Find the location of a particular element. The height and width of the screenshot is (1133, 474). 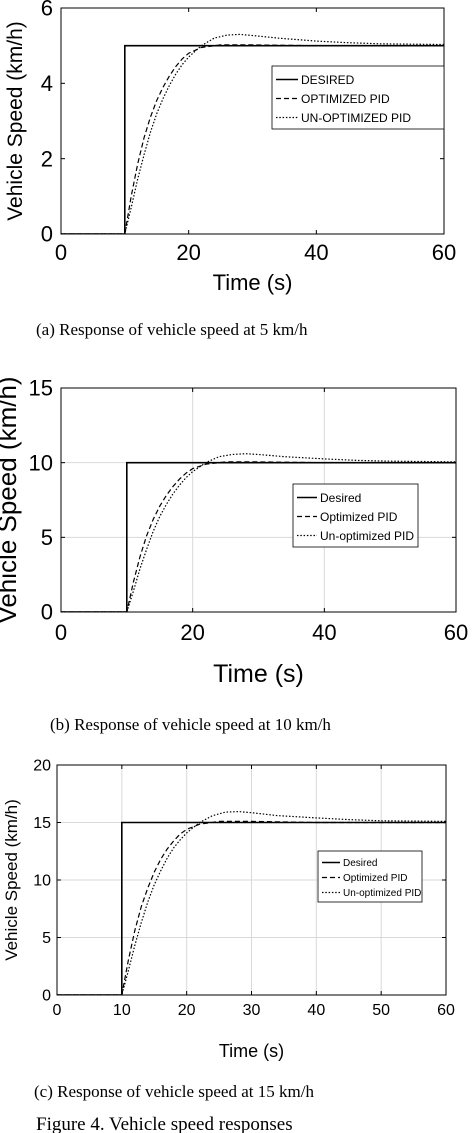

panel-caption: (b) Response of vehicle speed at 10 km/h is located at coordinates (190, 724).